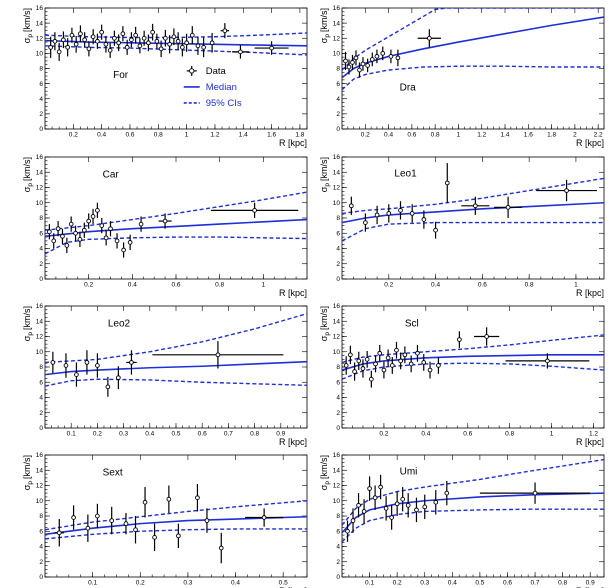 The image size is (612, 588). I want to click on y-tick-label: 6, so click(41, 233).